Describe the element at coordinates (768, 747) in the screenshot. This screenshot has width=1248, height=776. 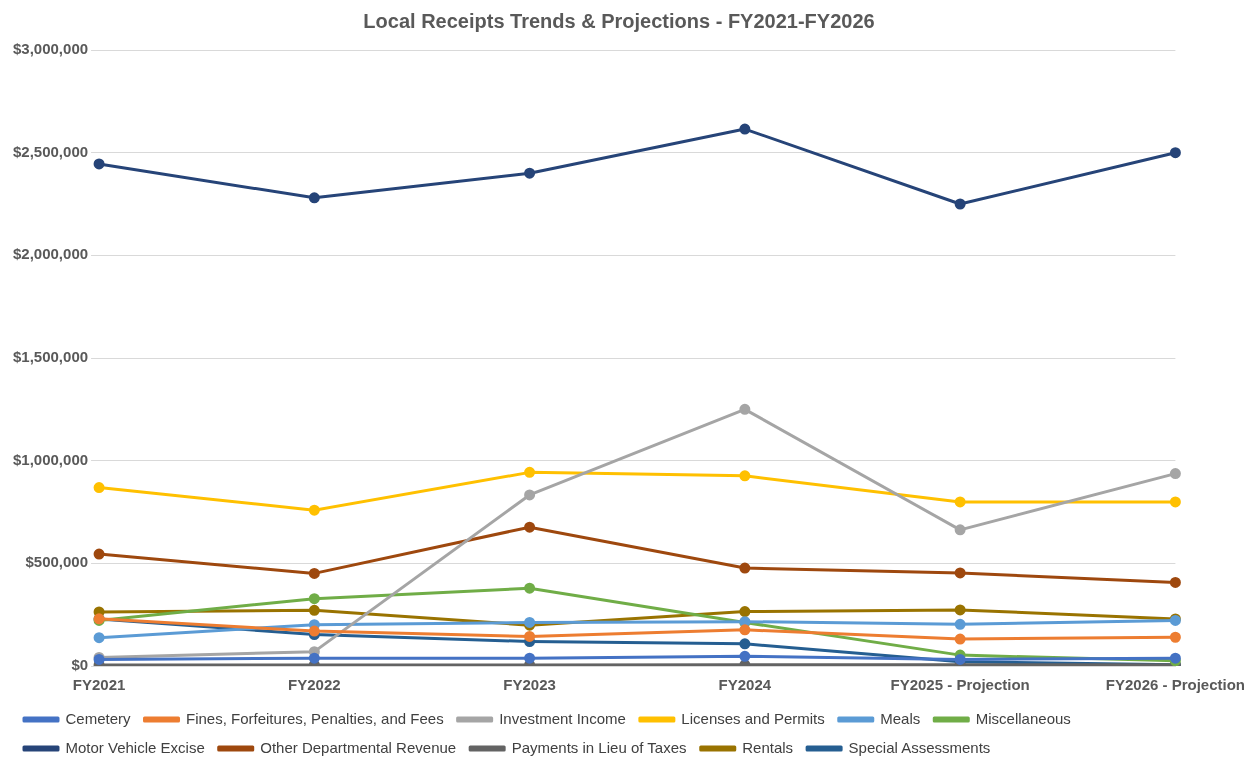
I see `legend-label: Rentals` at that location.